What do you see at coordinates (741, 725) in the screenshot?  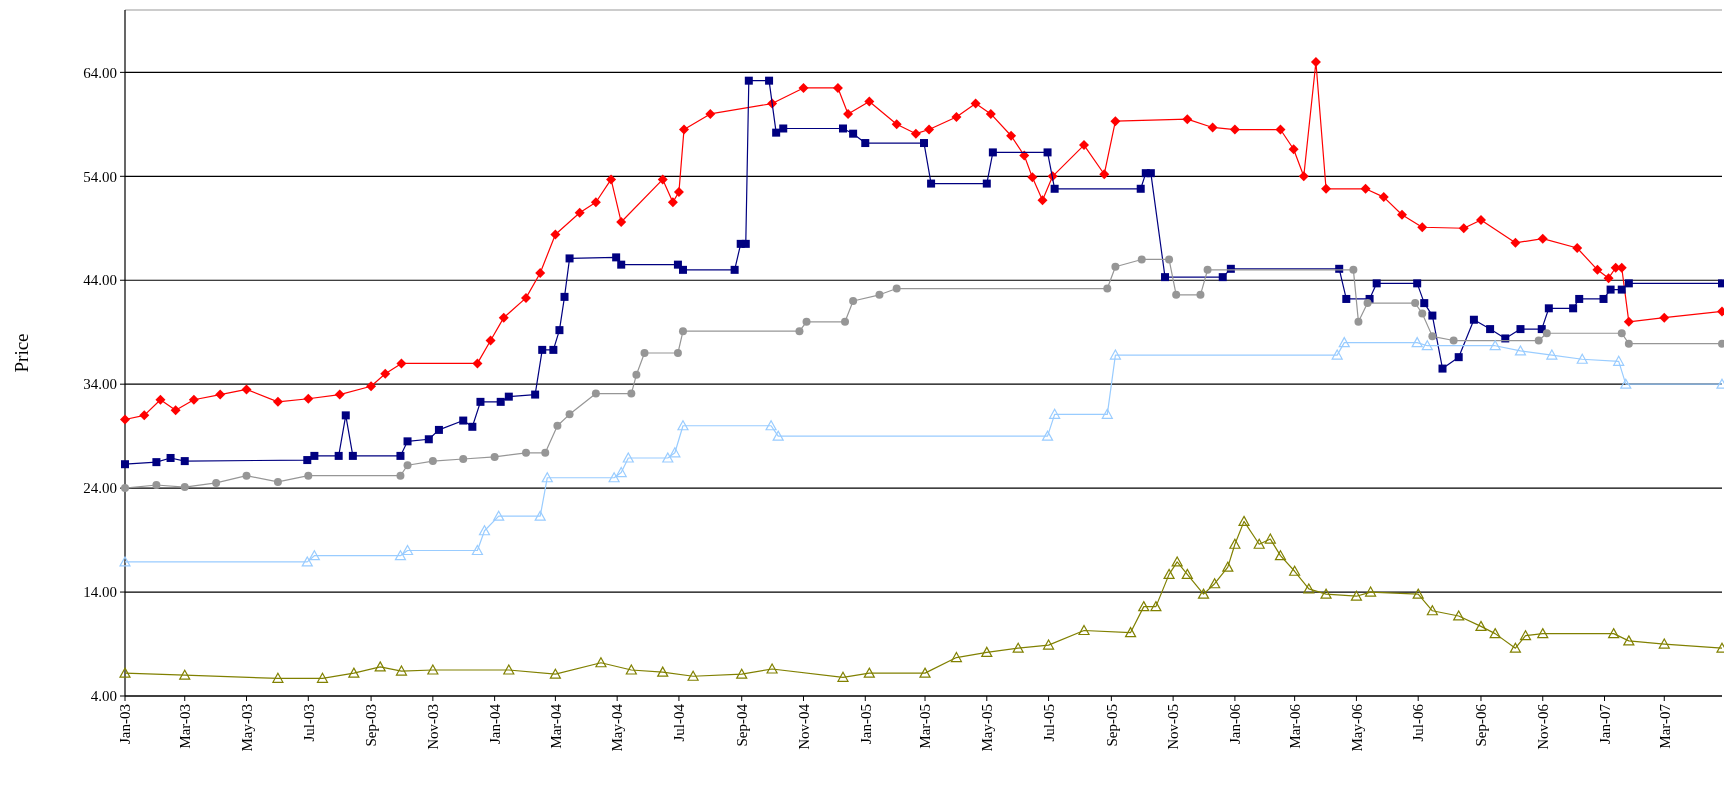 I see `x-tick-label: Sep-04` at bounding box center [741, 725].